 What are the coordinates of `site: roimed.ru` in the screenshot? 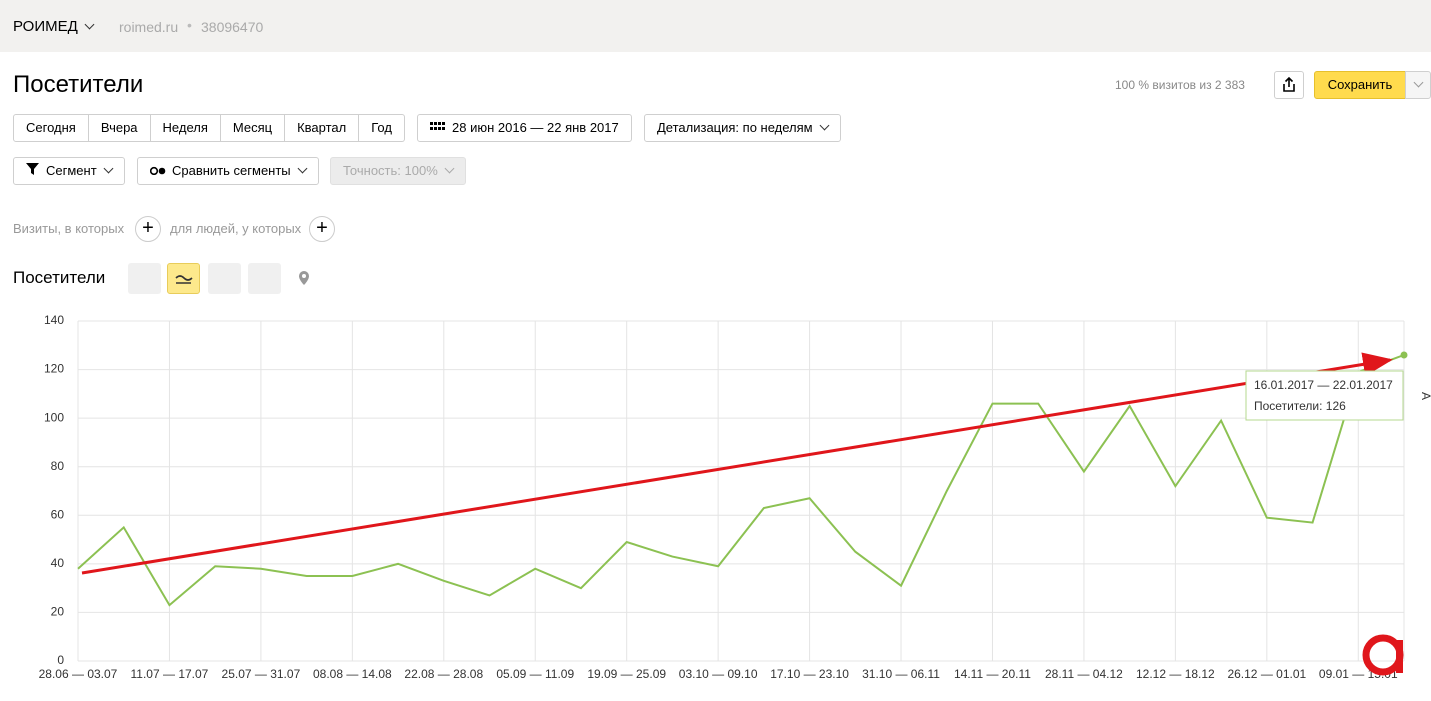 It's located at (149, 27).